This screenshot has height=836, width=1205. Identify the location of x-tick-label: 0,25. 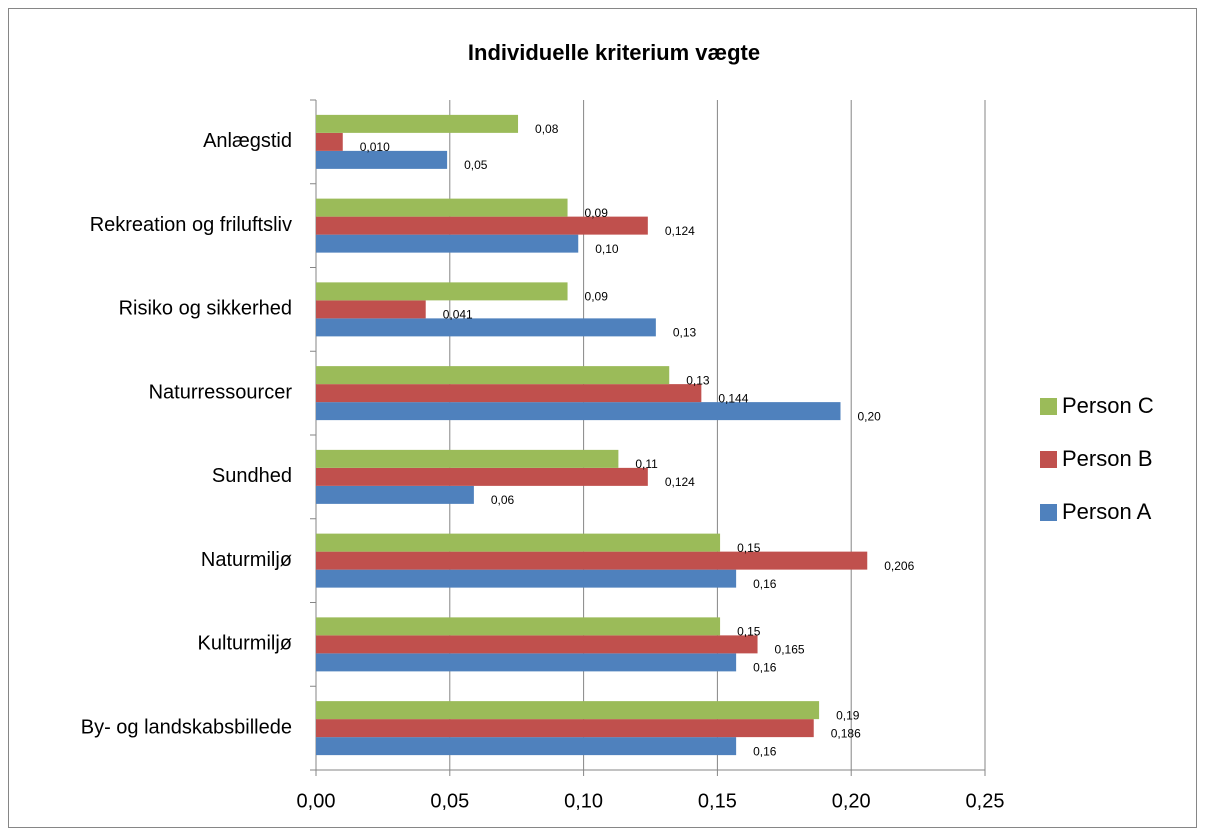
(985, 801).